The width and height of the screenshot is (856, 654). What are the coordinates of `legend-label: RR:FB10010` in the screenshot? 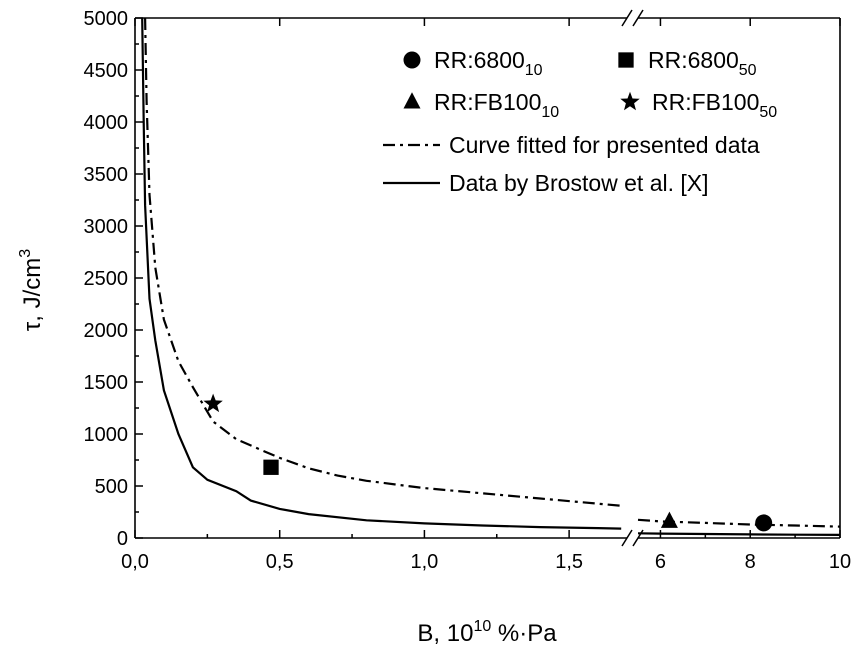 It's located at (496, 105).